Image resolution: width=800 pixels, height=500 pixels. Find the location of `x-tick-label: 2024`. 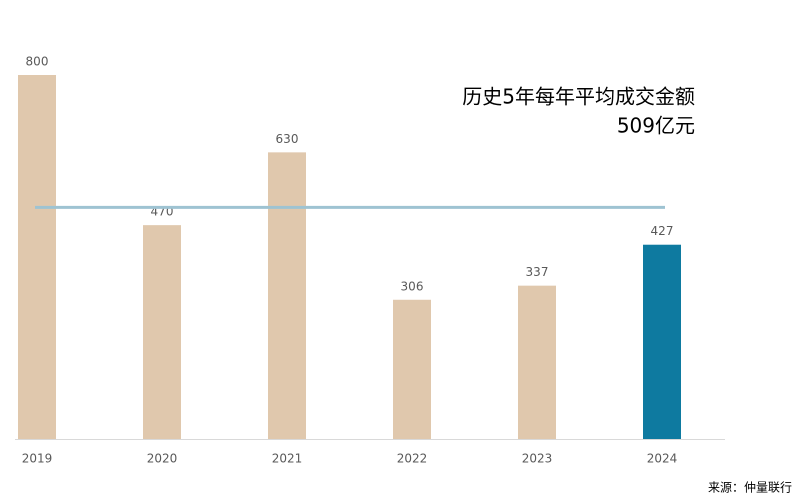

x-tick-label: 2024 is located at coordinates (662, 459).